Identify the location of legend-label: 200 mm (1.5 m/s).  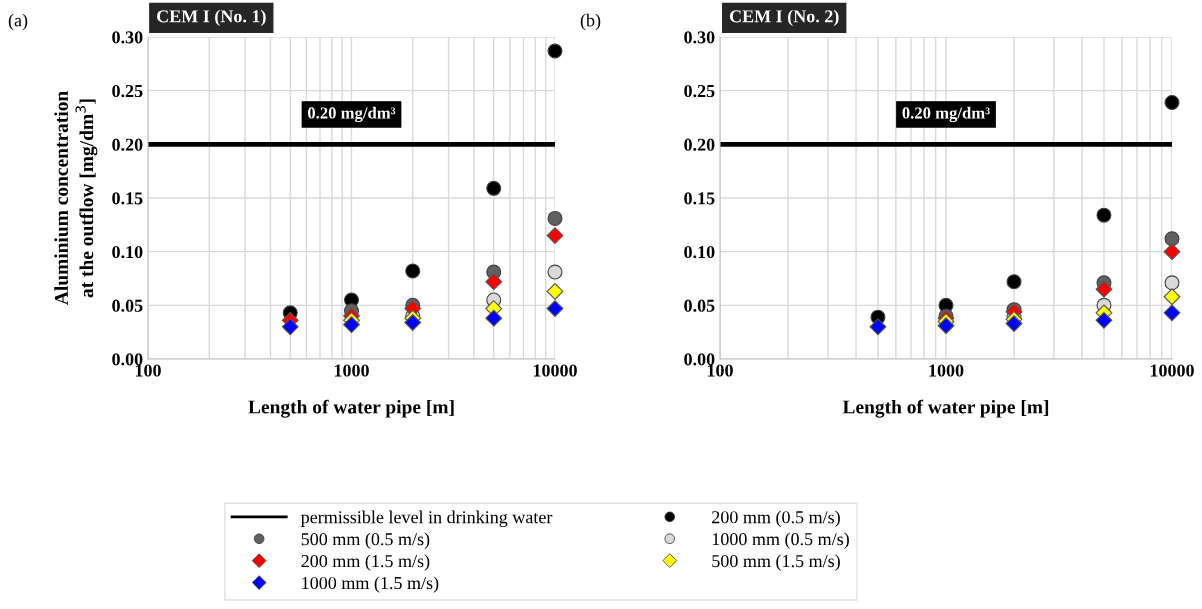
(365, 562).